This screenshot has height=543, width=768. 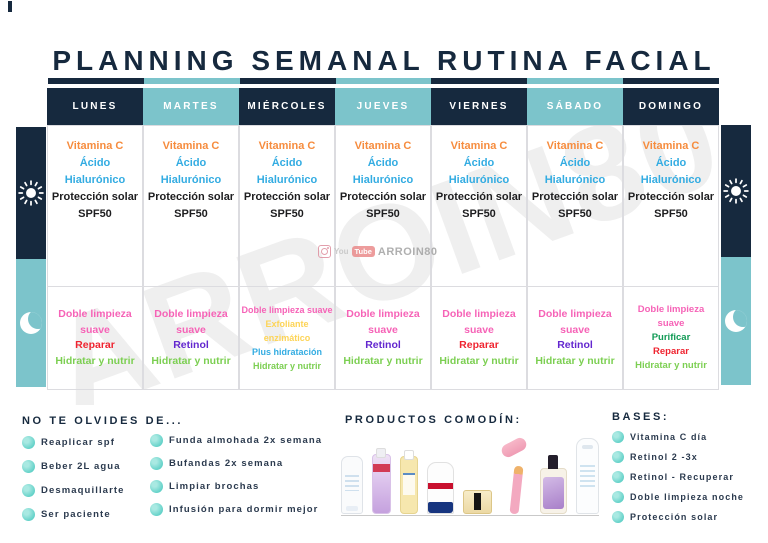 What do you see at coordinates (324, 251) in the screenshot?
I see `instagram-icon` at bounding box center [324, 251].